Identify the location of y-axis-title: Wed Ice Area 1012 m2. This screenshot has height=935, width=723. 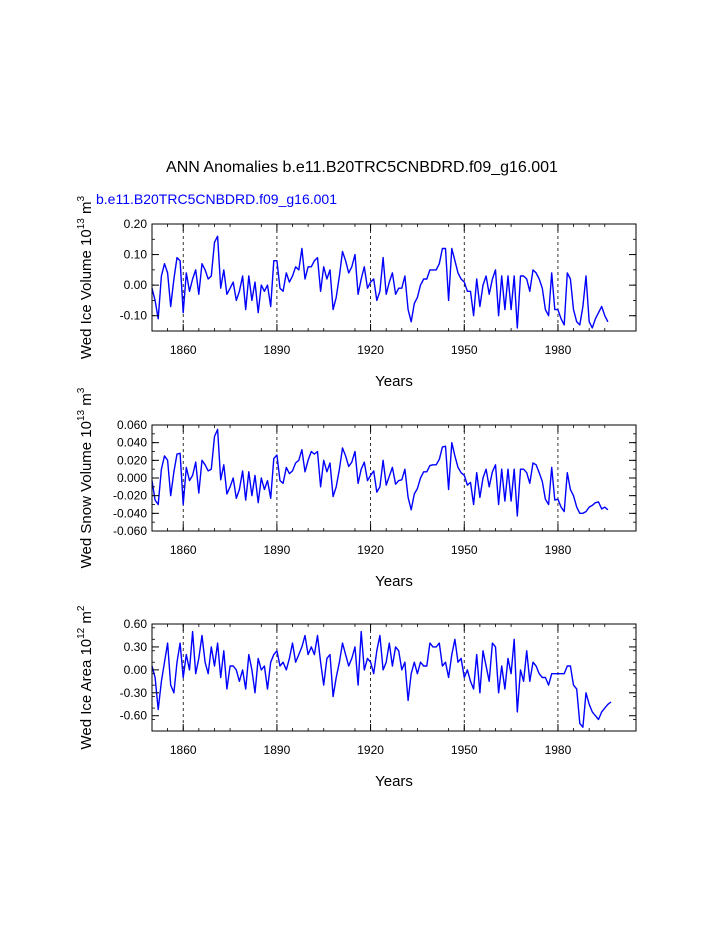
(85, 677).